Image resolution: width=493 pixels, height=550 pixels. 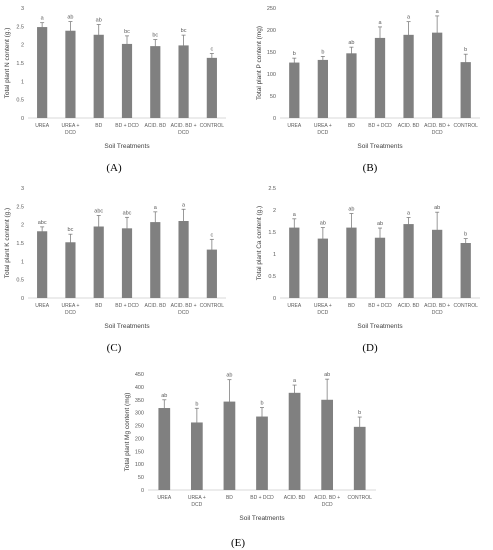 What do you see at coordinates (370, 348) in the screenshot?
I see `panel-label-d: (D)` at bounding box center [370, 348].